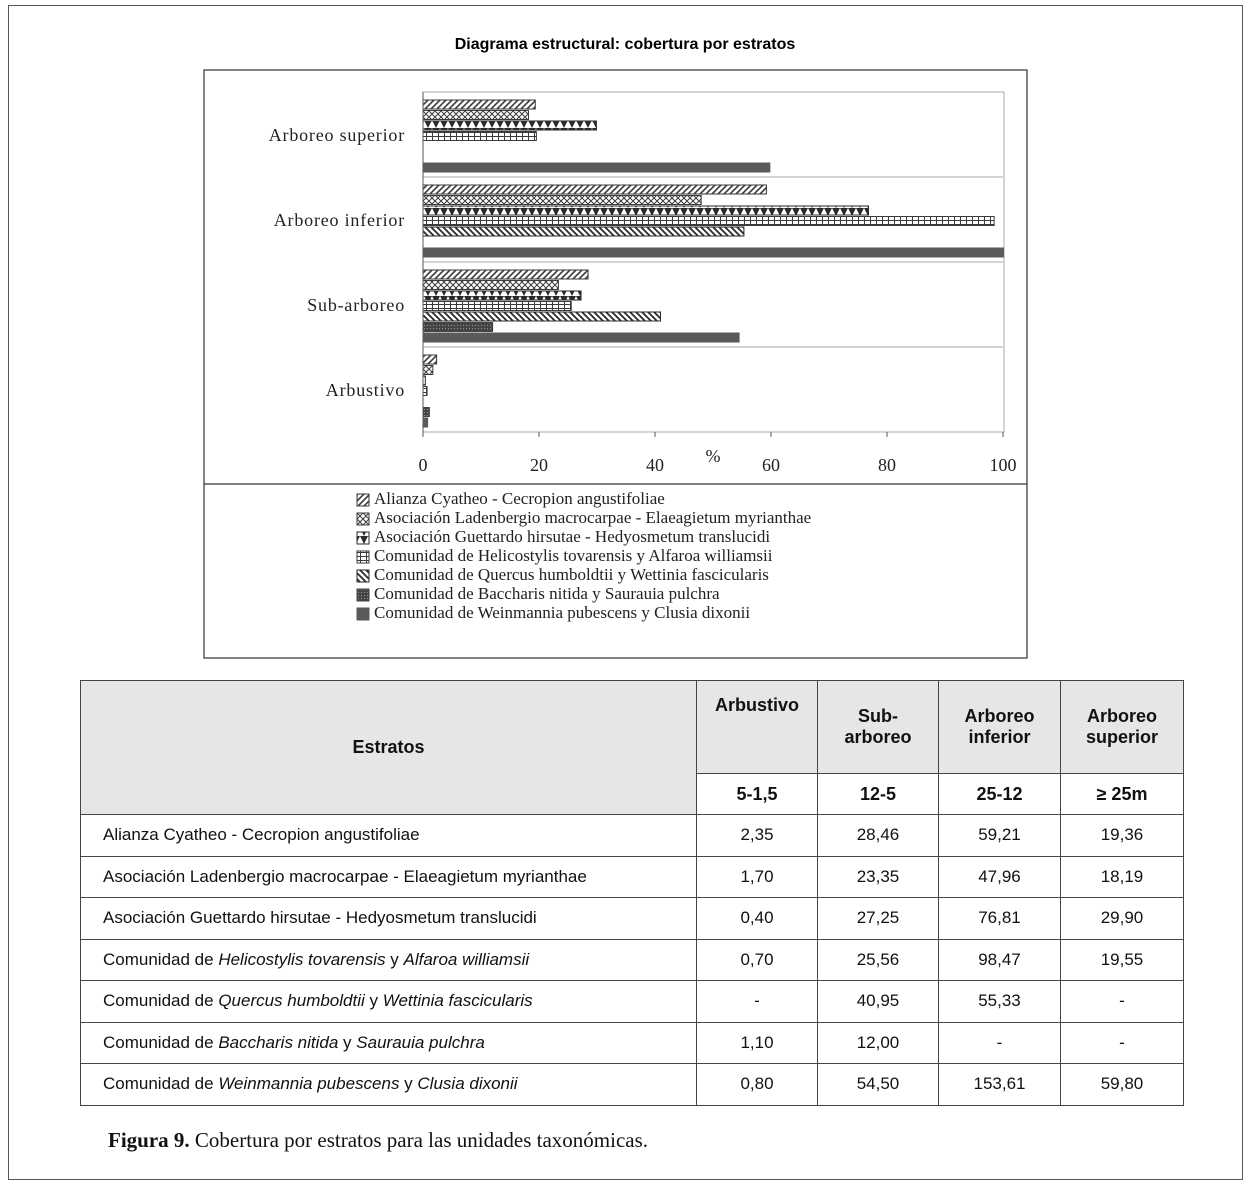  I want to click on caption-label: Figura 9., so click(149, 1140).